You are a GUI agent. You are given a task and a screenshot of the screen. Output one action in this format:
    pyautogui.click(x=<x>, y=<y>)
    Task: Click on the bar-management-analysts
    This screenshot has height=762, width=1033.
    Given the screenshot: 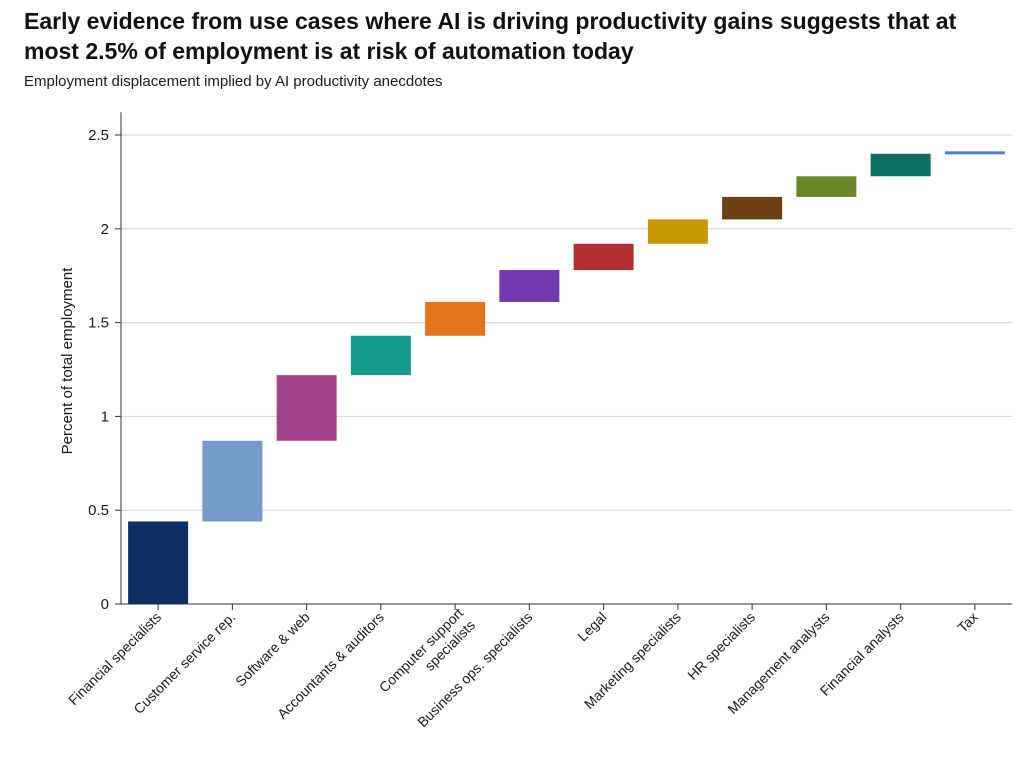 What is the action you would take?
    pyautogui.click(x=826, y=186)
    